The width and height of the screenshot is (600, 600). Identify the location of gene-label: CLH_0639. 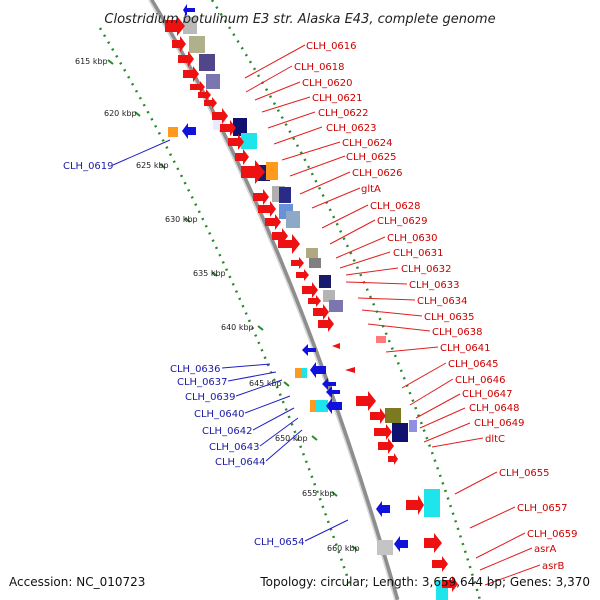
(210, 397).